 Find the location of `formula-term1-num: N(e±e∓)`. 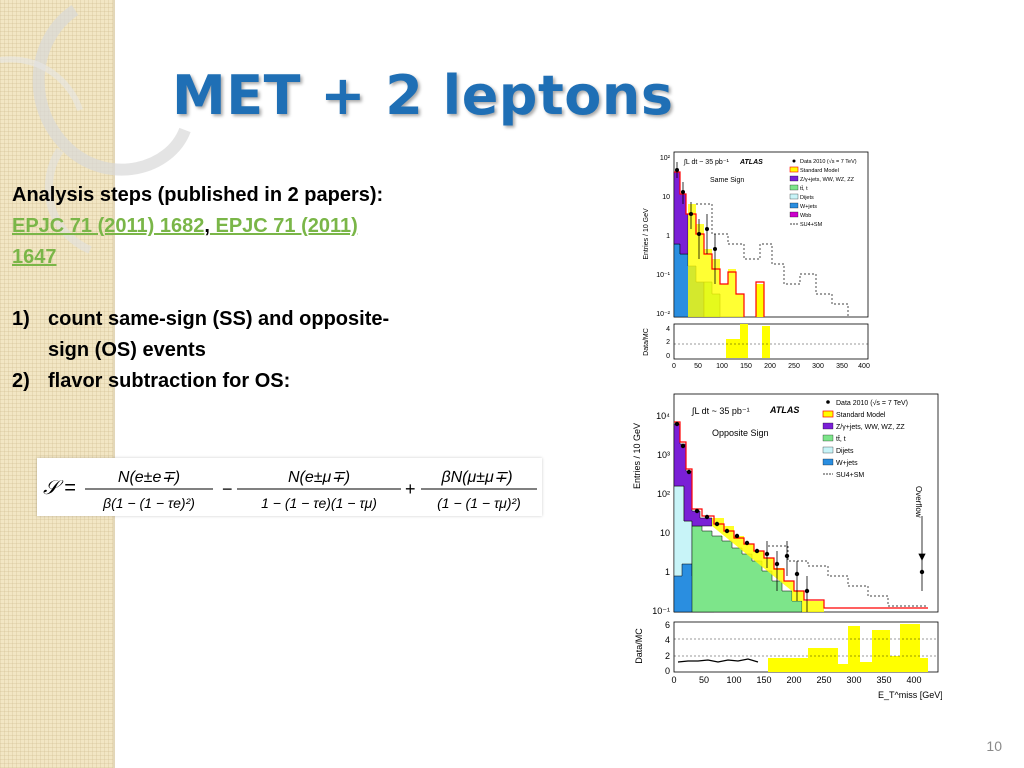

formula-term1-num: N(e±e∓) is located at coordinates (149, 477).